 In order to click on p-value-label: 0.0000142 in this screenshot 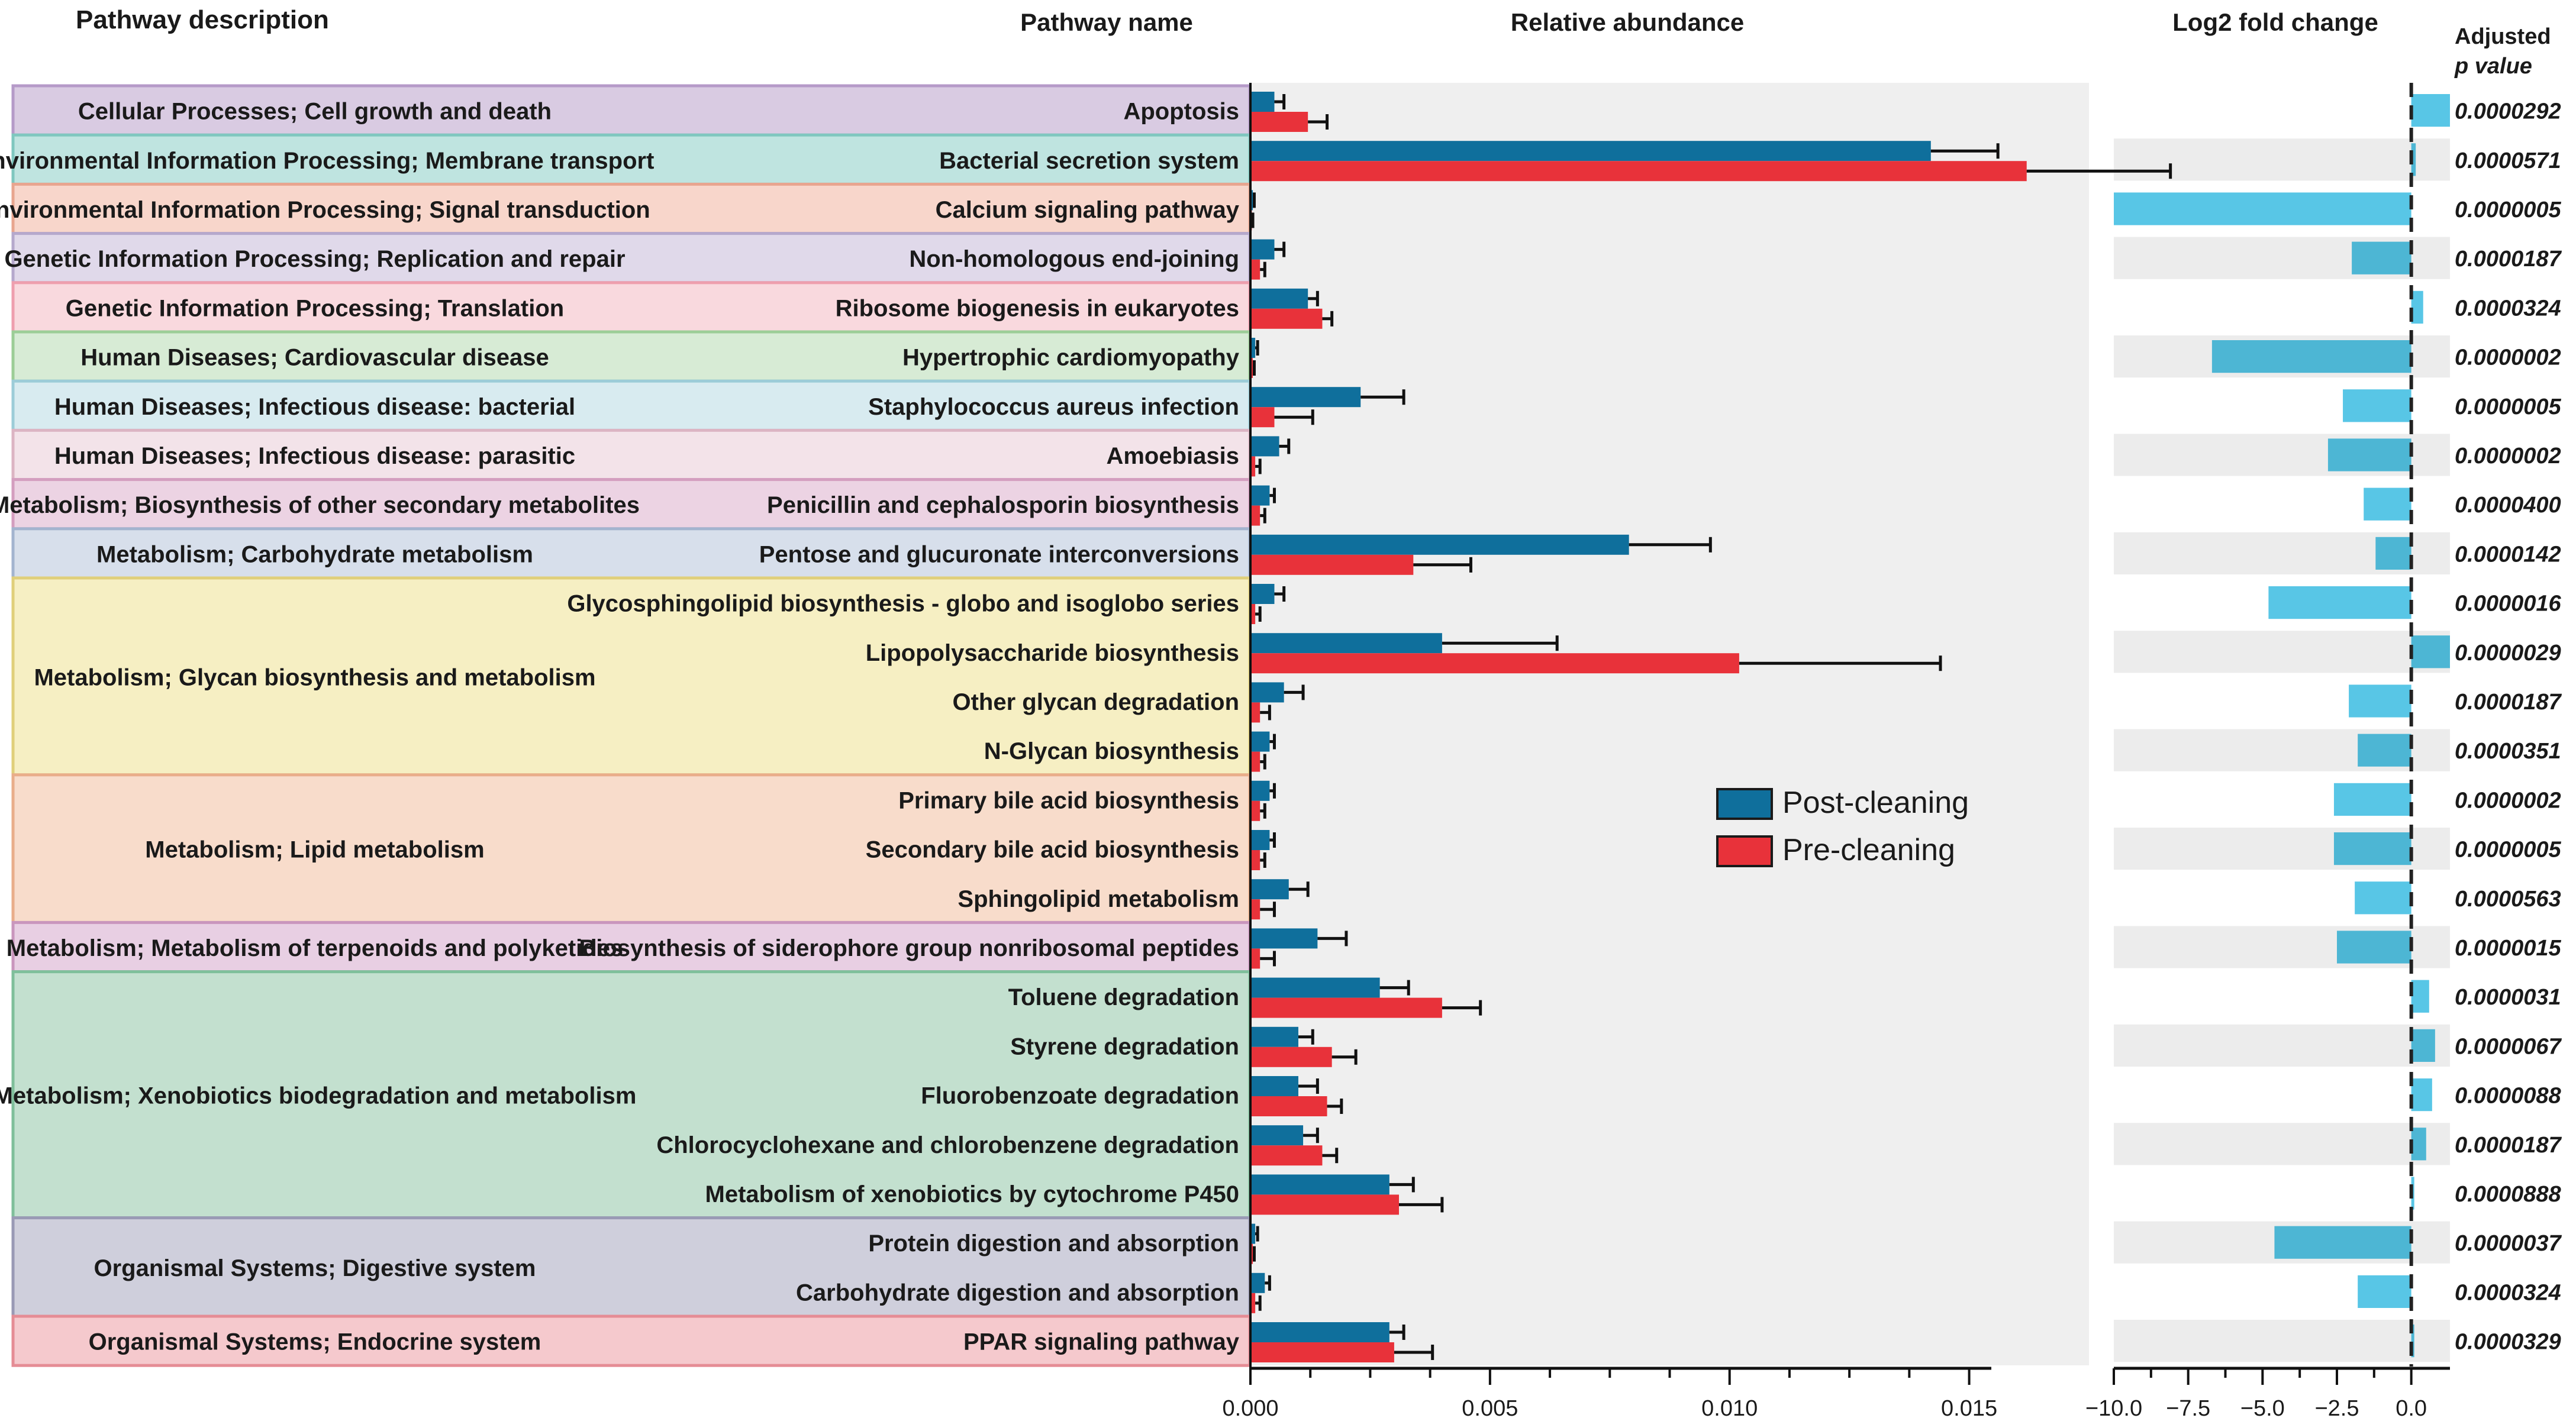, I will do `click(2508, 554)`.